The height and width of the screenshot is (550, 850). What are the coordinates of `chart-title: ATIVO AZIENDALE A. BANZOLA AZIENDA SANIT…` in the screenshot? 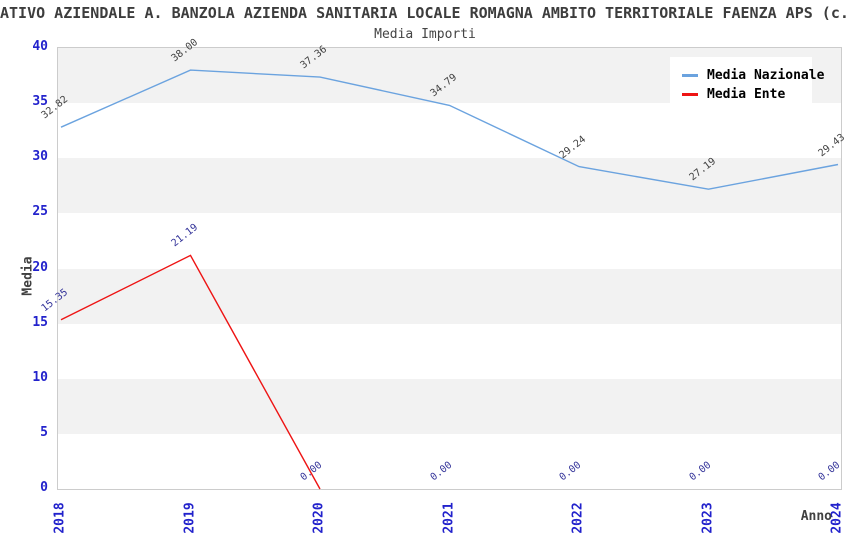 It's located at (425, 13).